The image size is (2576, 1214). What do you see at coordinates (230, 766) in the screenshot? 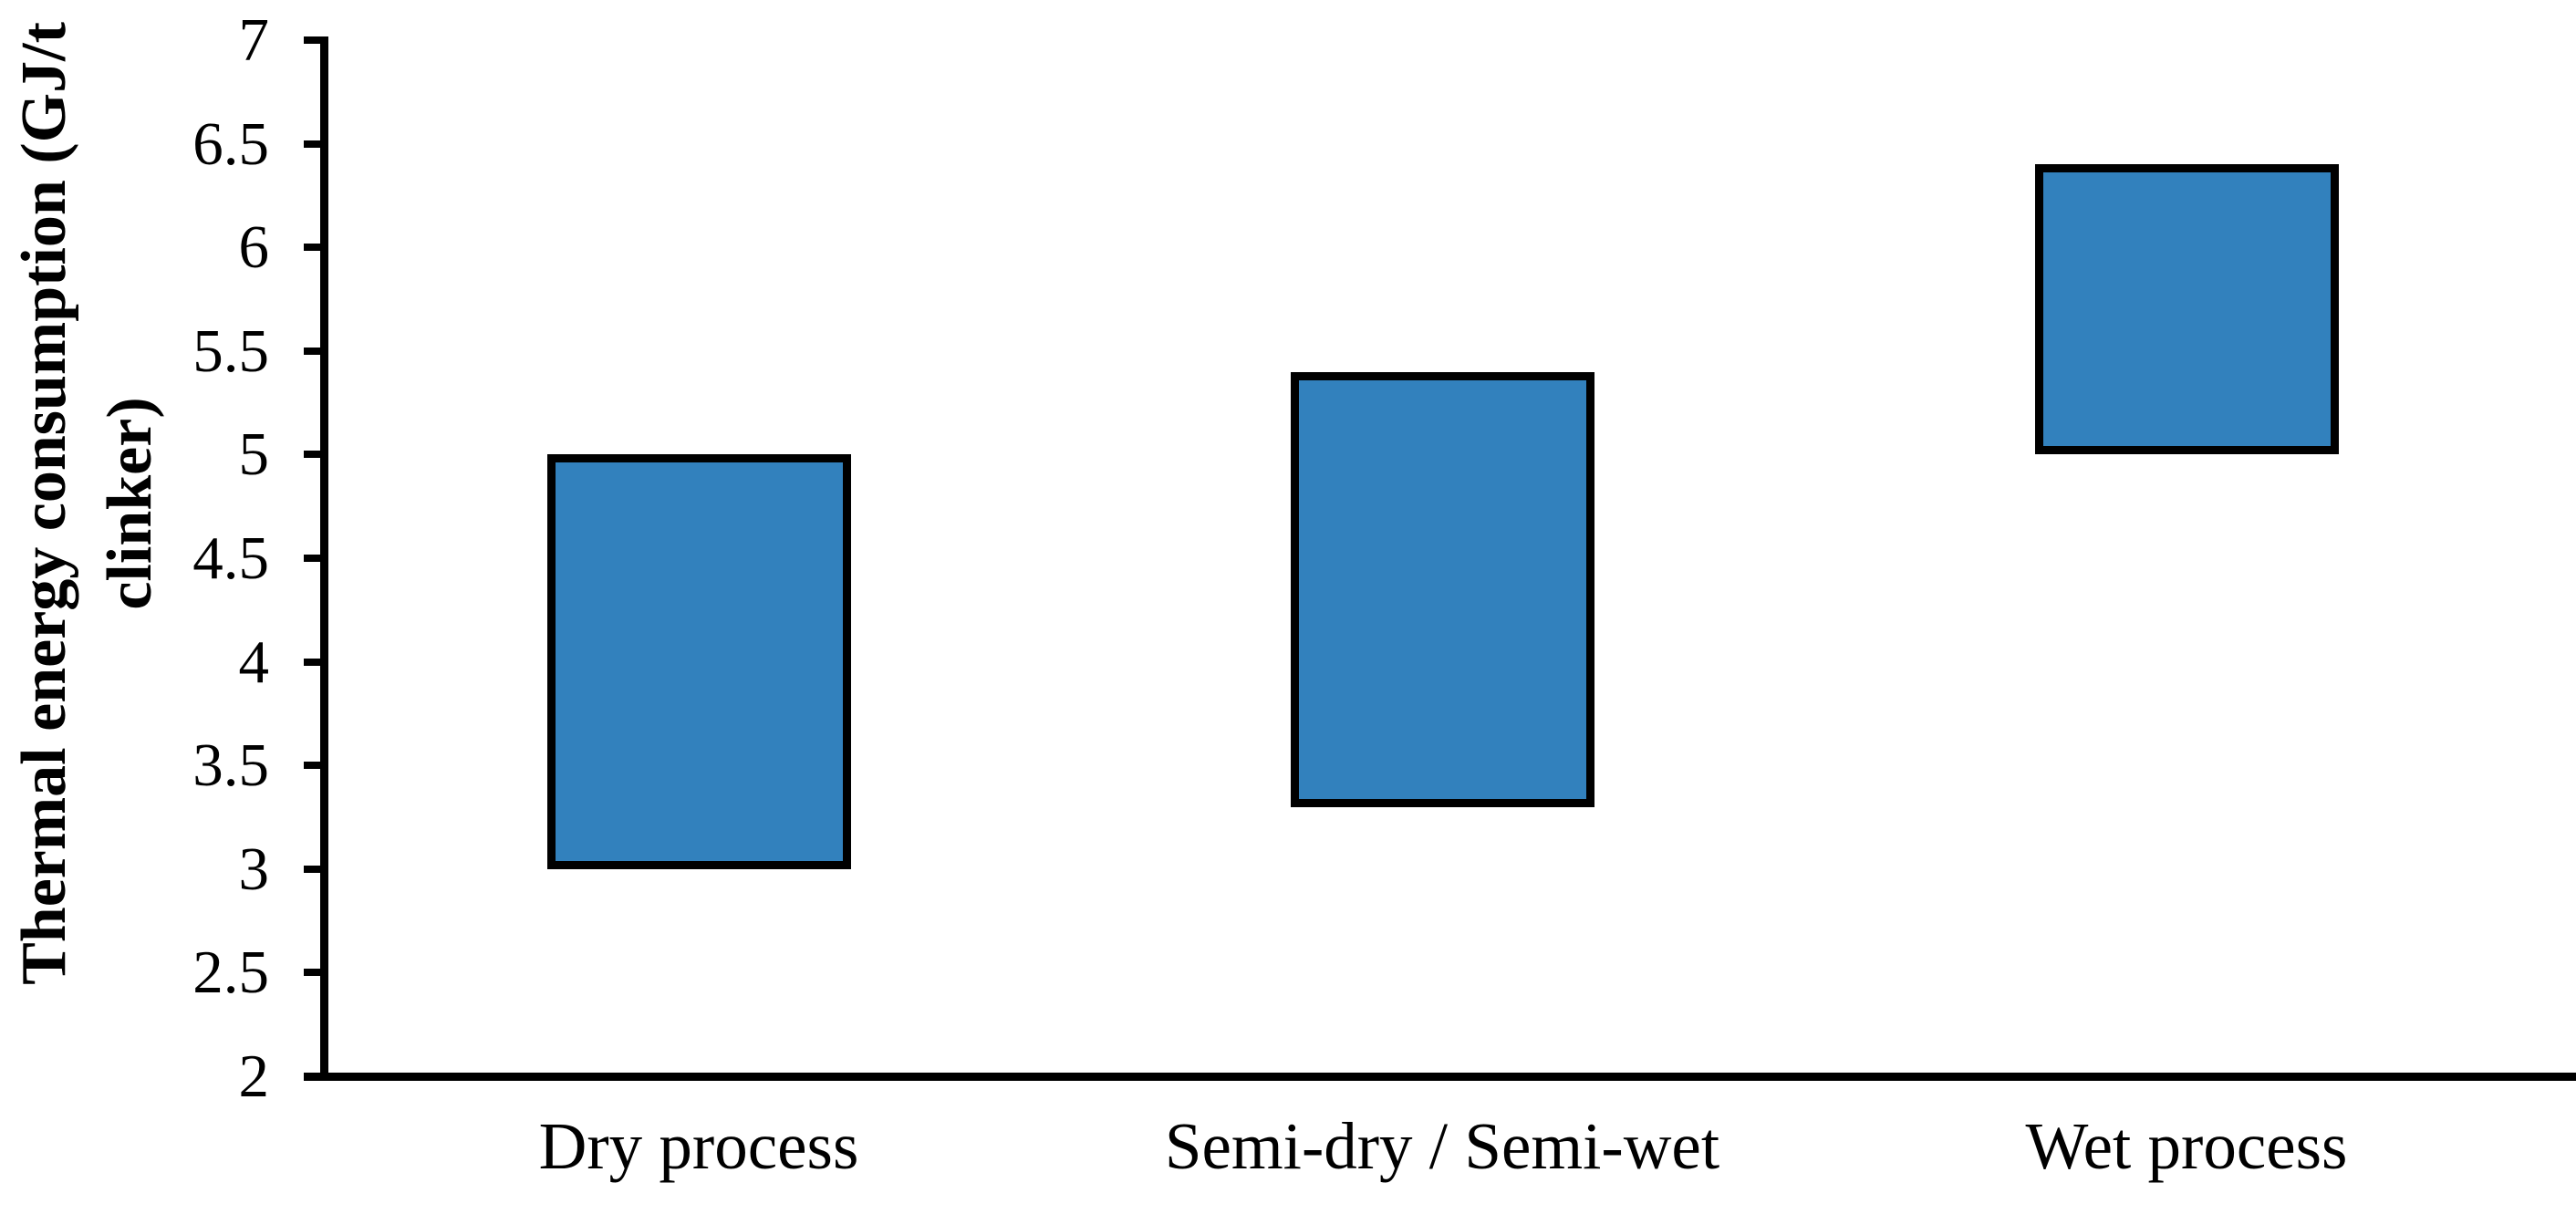
I see `y-axis-tick-label: 3.5` at bounding box center [230, 766].